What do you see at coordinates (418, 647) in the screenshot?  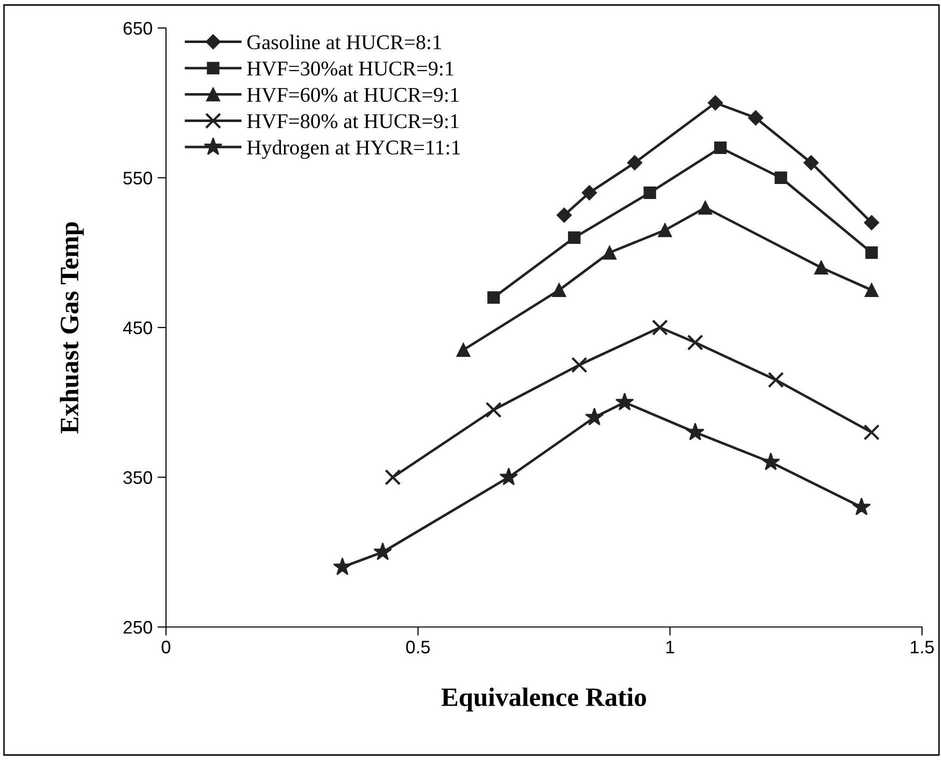 I see `x-tick-label: 0.5` at bounding box center [418, 647].